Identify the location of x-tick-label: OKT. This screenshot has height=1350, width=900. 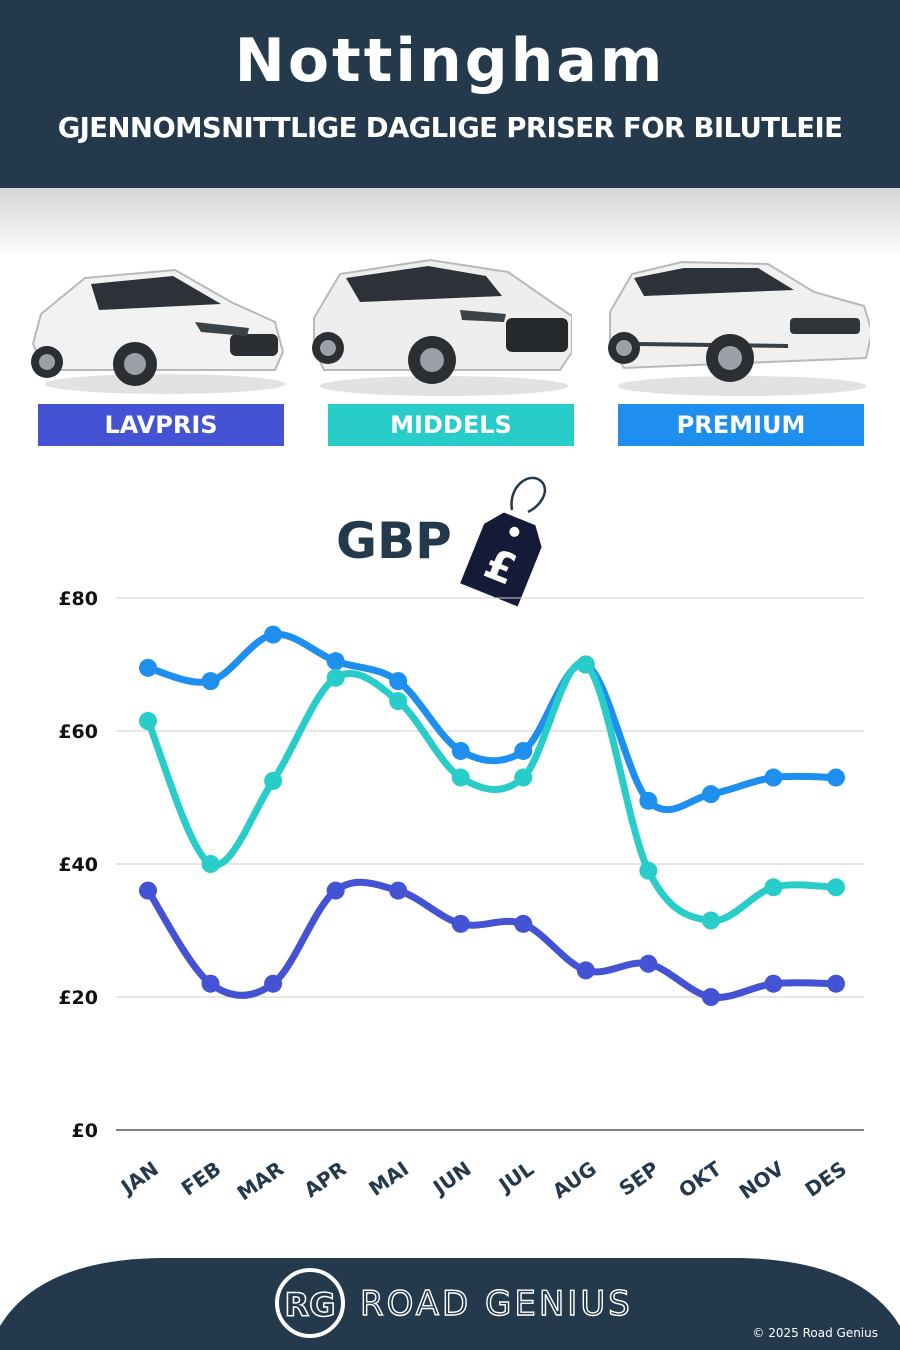
(700, 1179).